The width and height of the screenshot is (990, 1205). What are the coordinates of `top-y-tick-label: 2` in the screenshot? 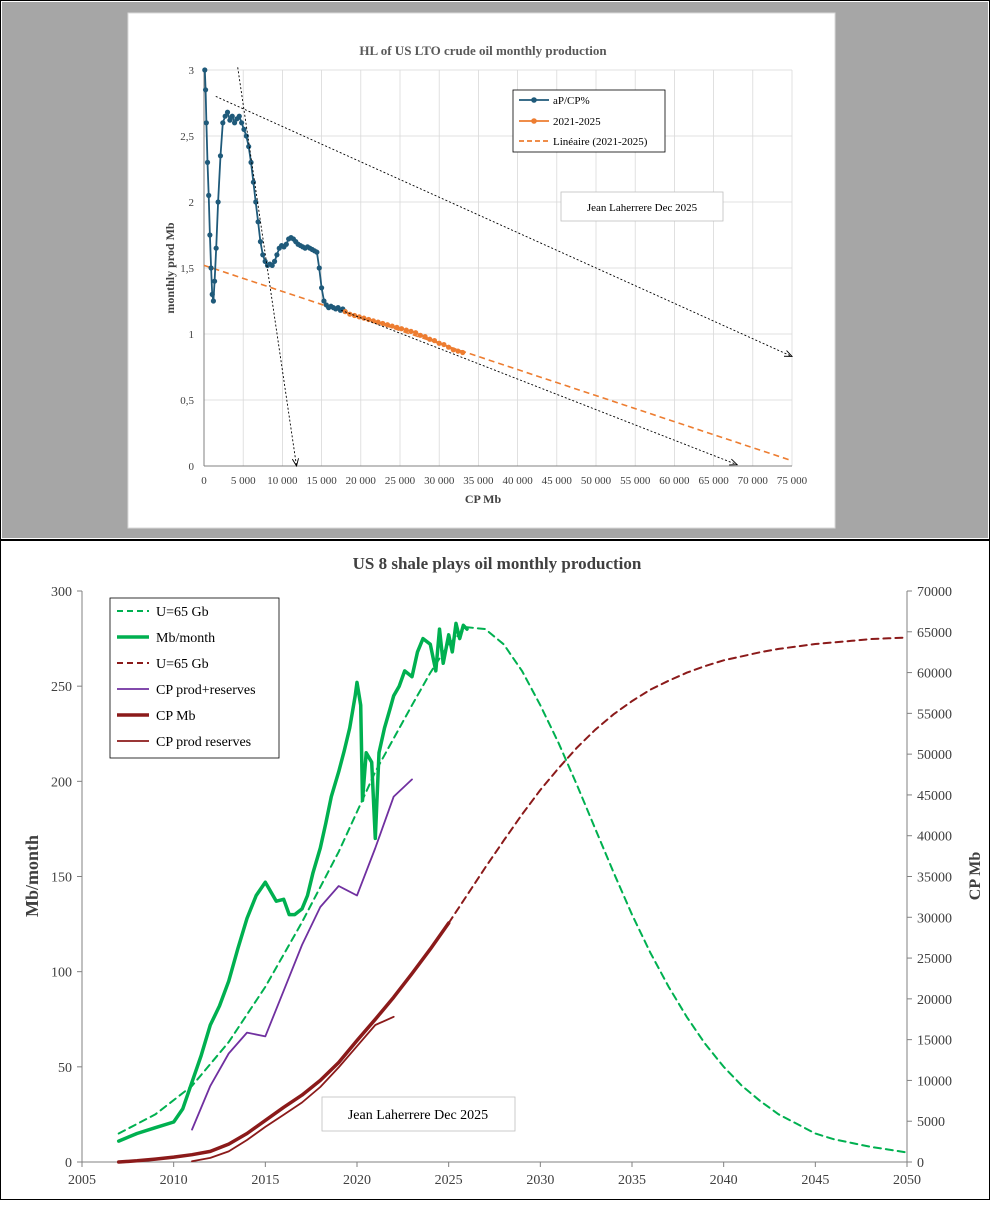 It's located at (192, 203).